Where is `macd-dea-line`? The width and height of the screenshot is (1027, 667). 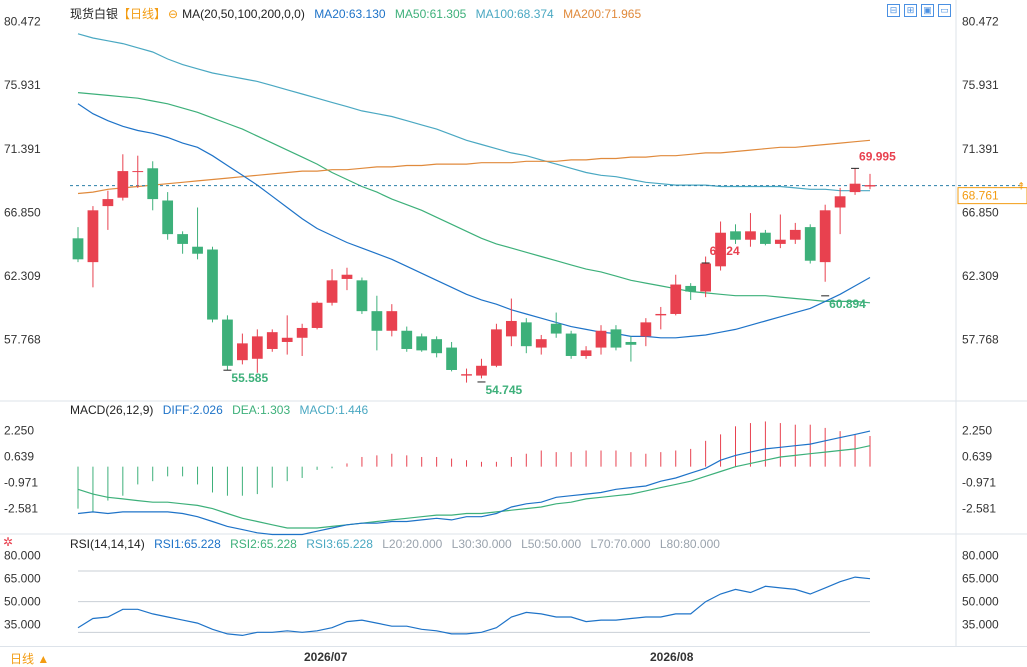 macd-dea-line is located at coordinates (474, 487).